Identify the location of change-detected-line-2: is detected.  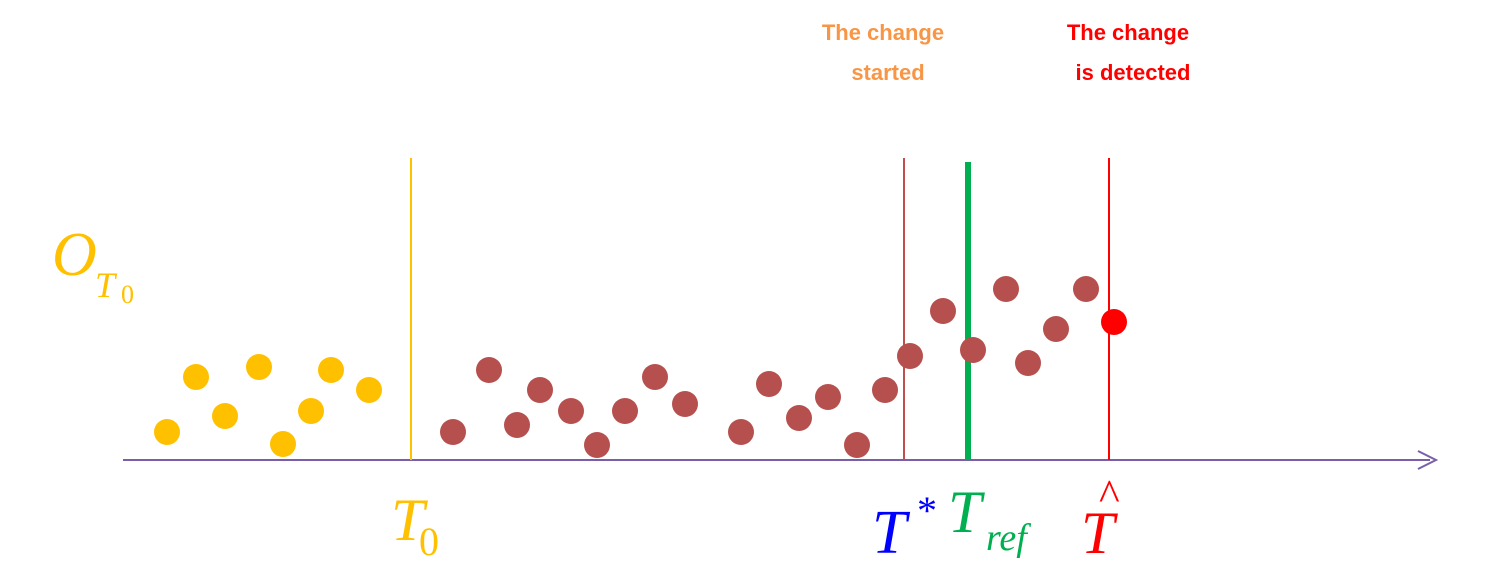
(1133, 72).